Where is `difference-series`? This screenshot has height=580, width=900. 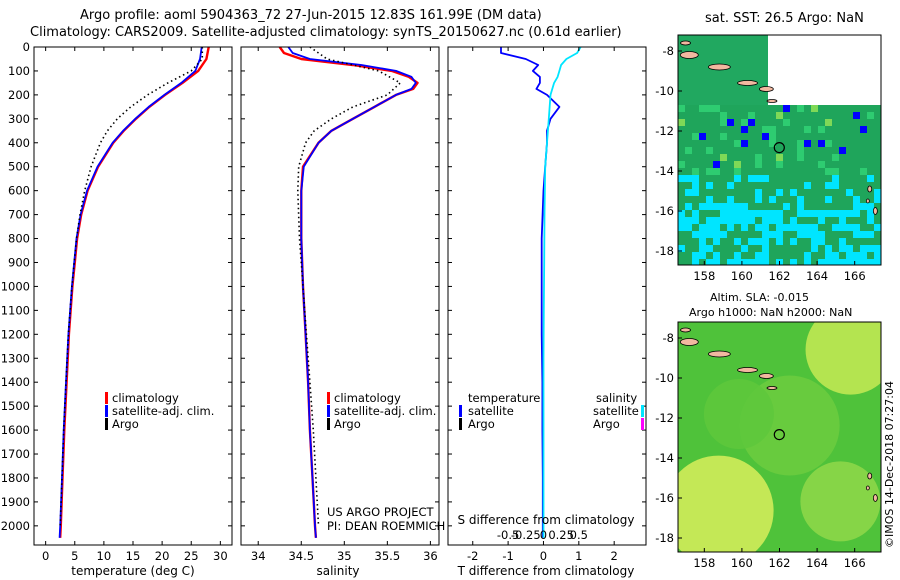 difference-series is located at coordinates (541, 292).